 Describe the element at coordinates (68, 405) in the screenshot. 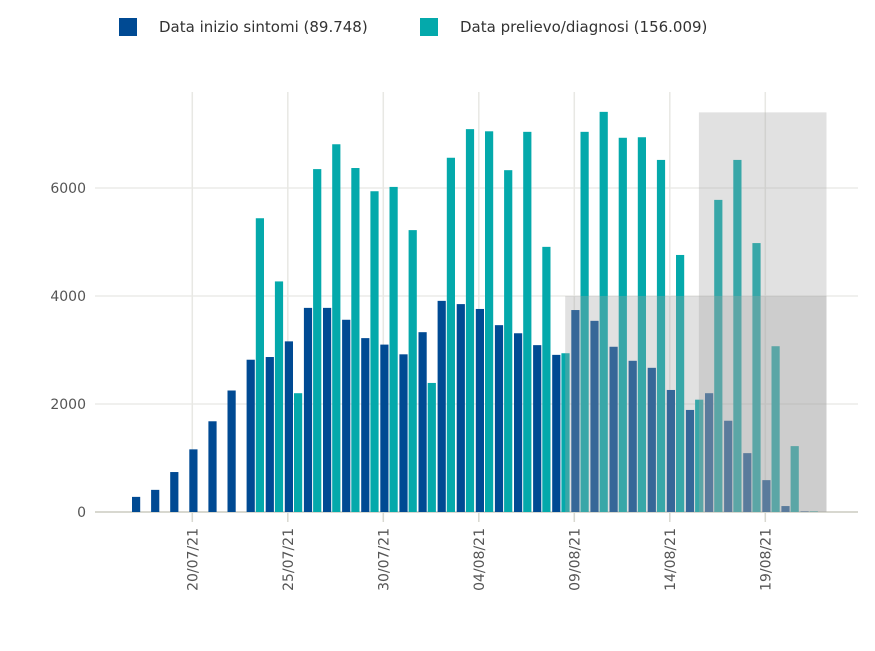

I see `y-tick-label: 2000` at that location.